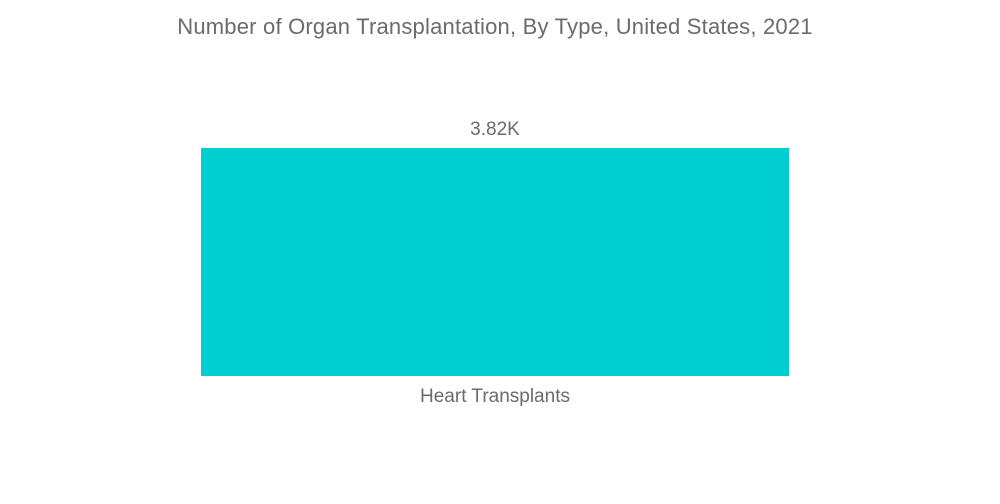  What do you see at coordinates (495, 396) in the screenshot?
I see `category-label-heart-transplants: Heart Transplants` at bounding box center [495, 396].